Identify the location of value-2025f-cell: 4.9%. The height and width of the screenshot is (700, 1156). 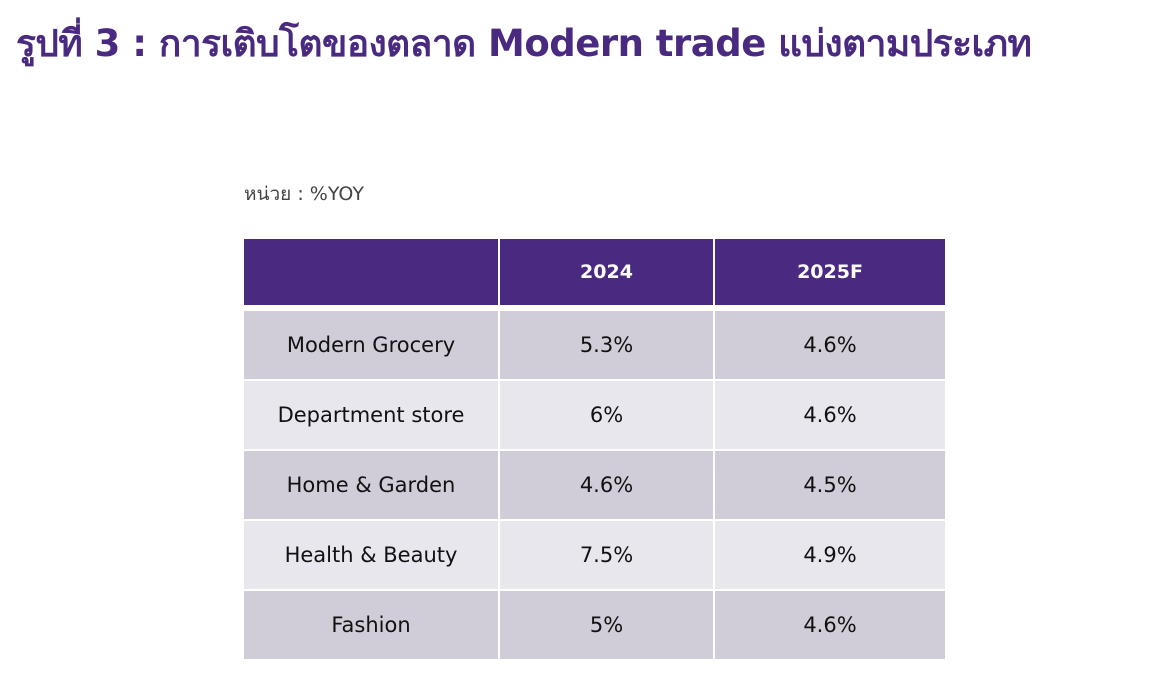
(830, 556).